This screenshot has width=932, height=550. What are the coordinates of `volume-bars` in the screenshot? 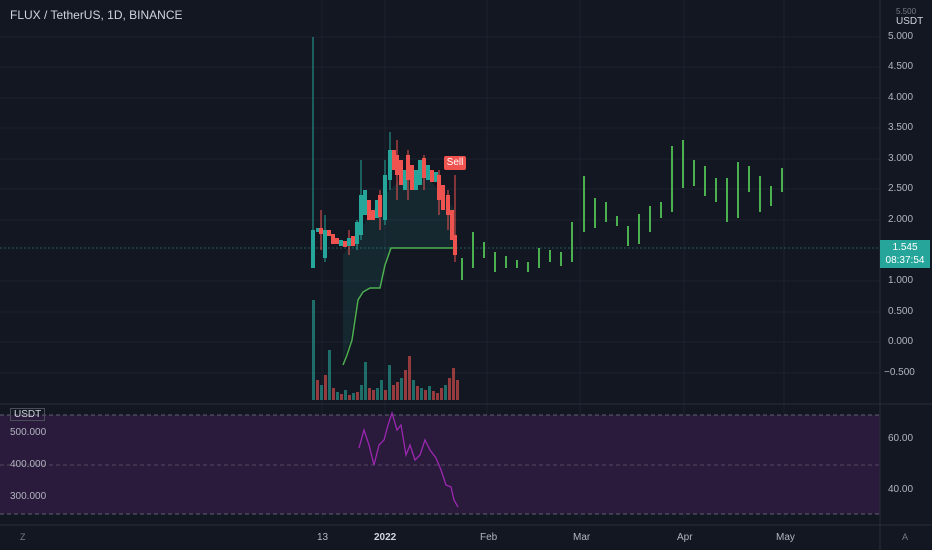 It's located at (385, 350).